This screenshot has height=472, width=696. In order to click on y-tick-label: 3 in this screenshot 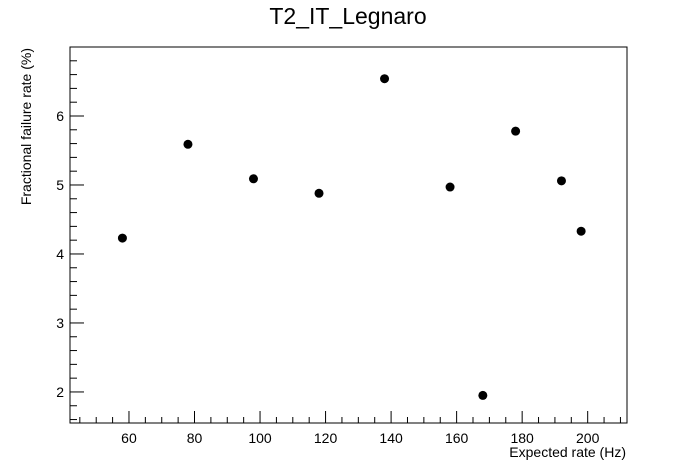, I will do `click(60, 323)`.